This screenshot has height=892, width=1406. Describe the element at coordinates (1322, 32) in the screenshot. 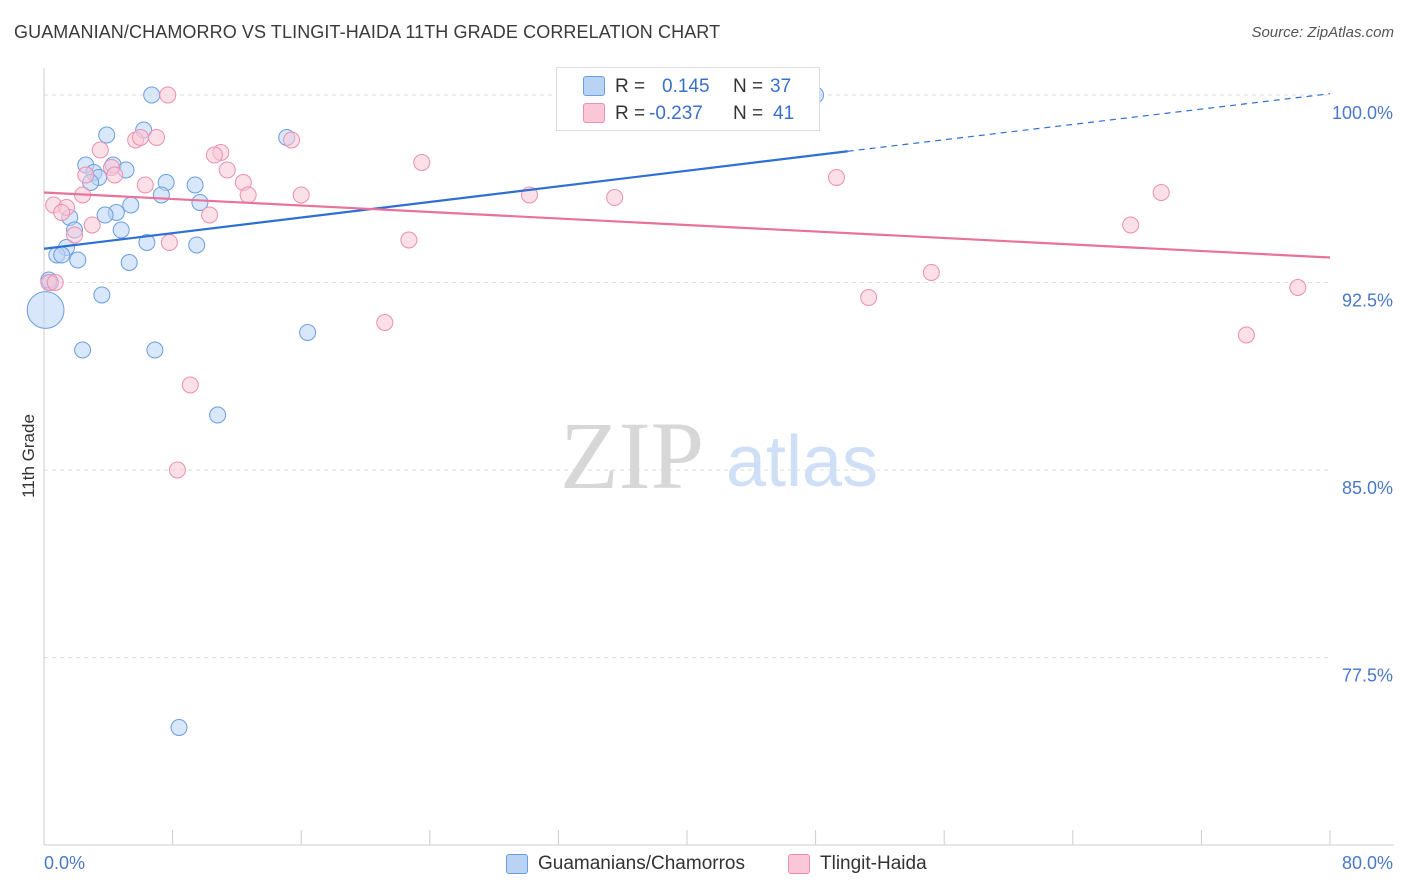

I see `source-credit: Source: ZipAtlas.com` at that location.